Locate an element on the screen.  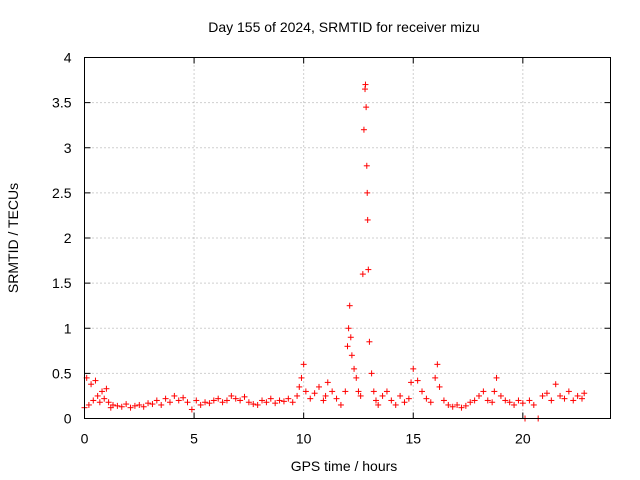
x-tick-label: 20 is located at coordinates (523, 439).